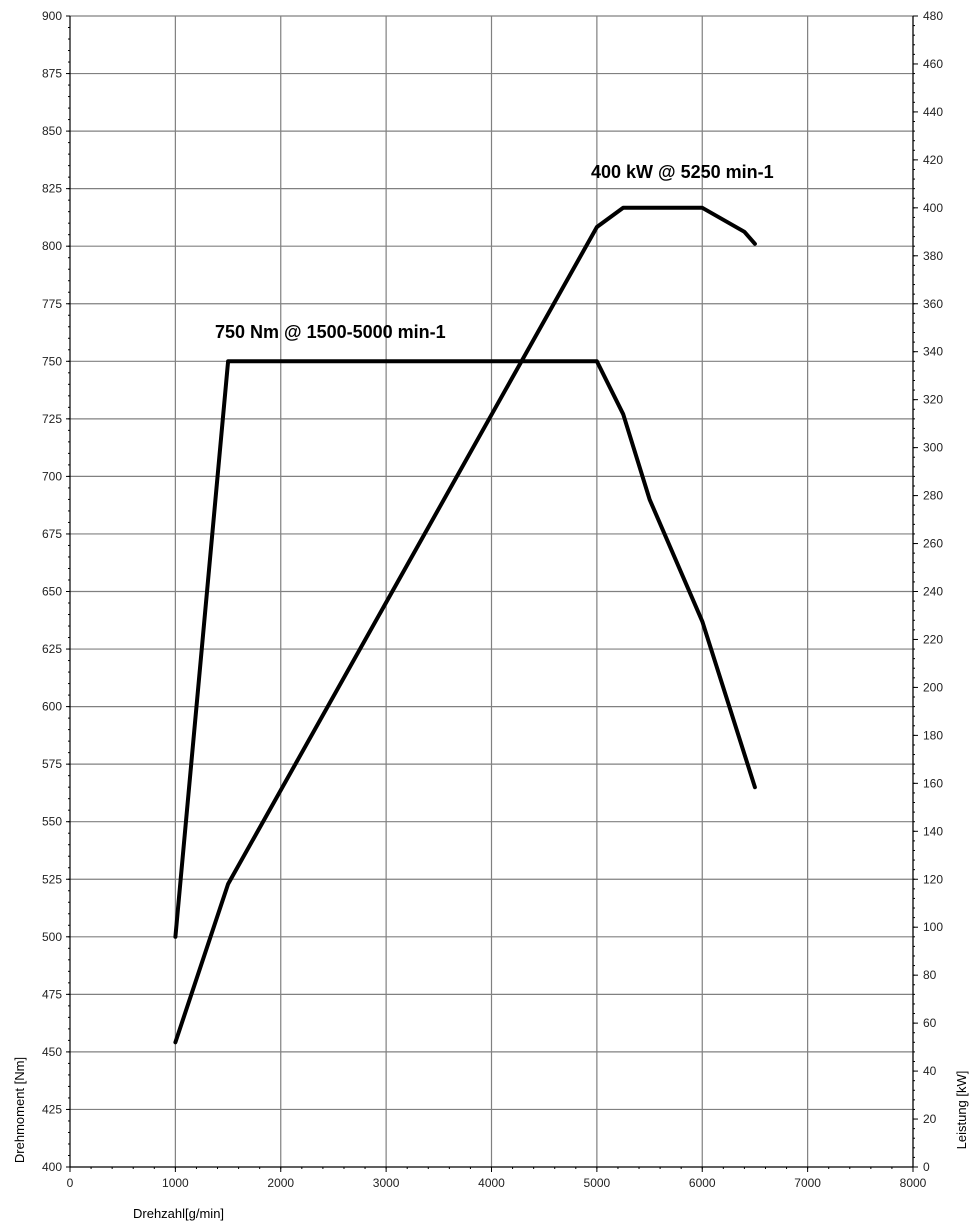  What do you see at coordinates (933, 208) in the screenshot?
I see `y-right-tick-label: 400` at bounding box center [933, 208].